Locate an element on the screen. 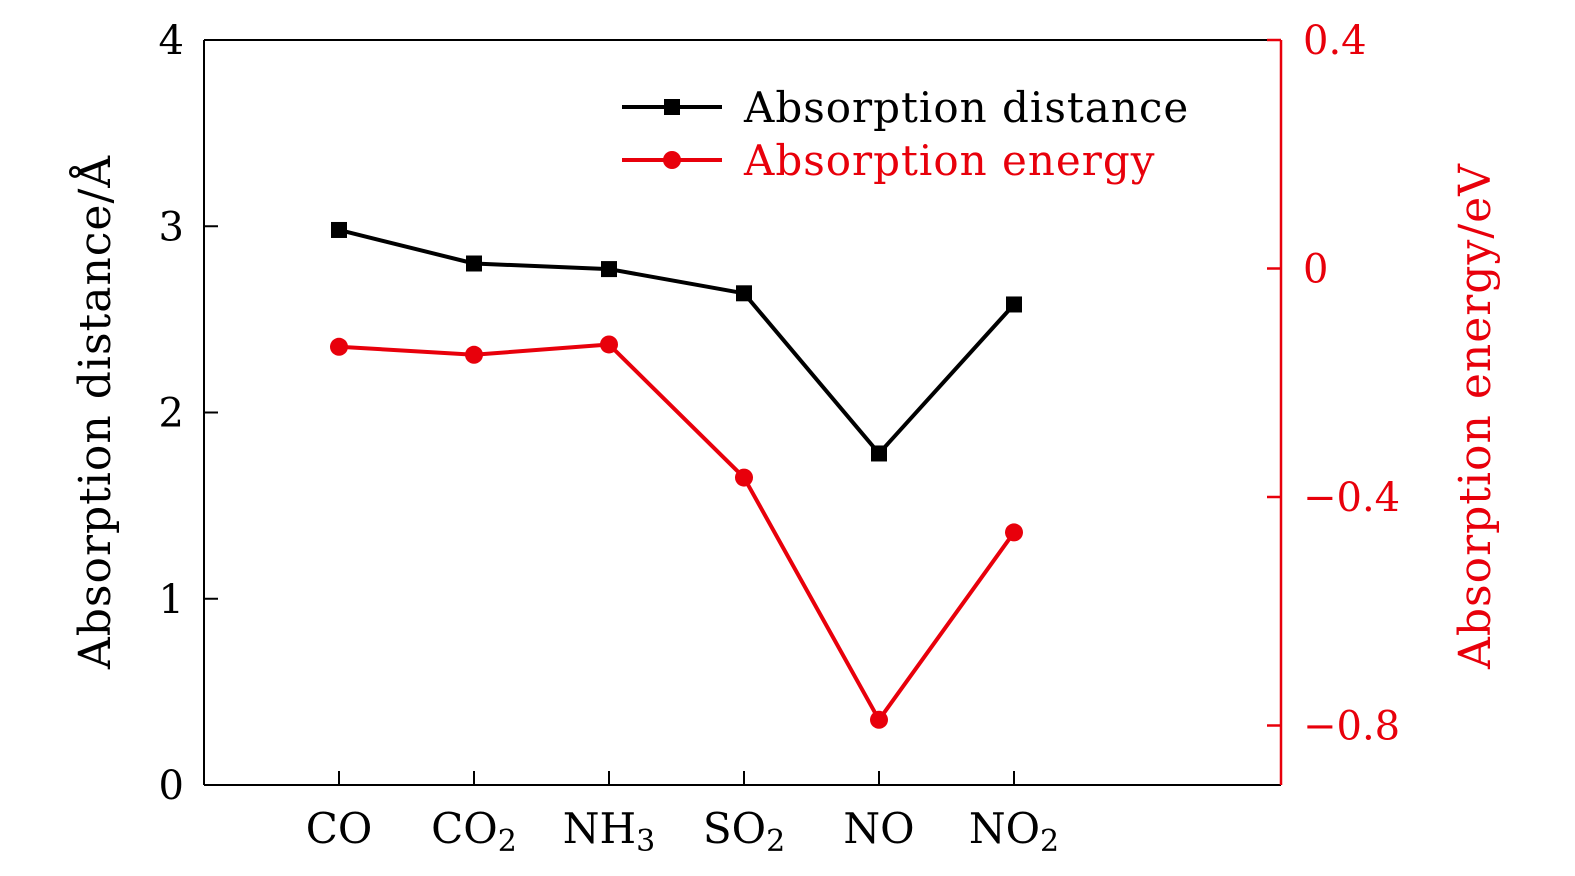 The height and width of the screenshot is (876, 1575). x-tick-label: NO2 is located at coordinates (1014, 831).